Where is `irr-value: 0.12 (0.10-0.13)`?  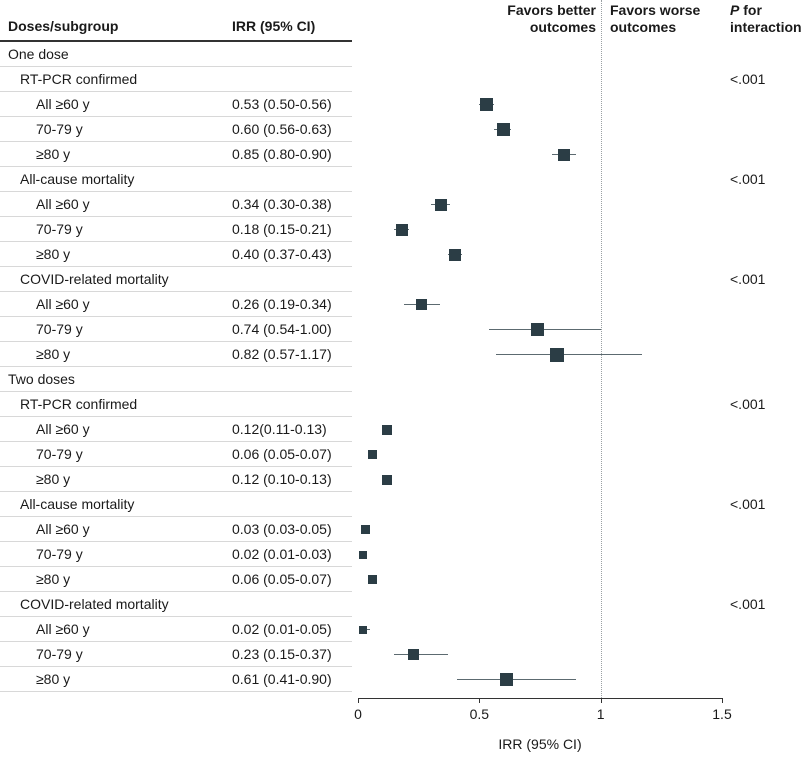
irr-value: 0.12 (0.10-0.13) is located at coordinates (282, 479).